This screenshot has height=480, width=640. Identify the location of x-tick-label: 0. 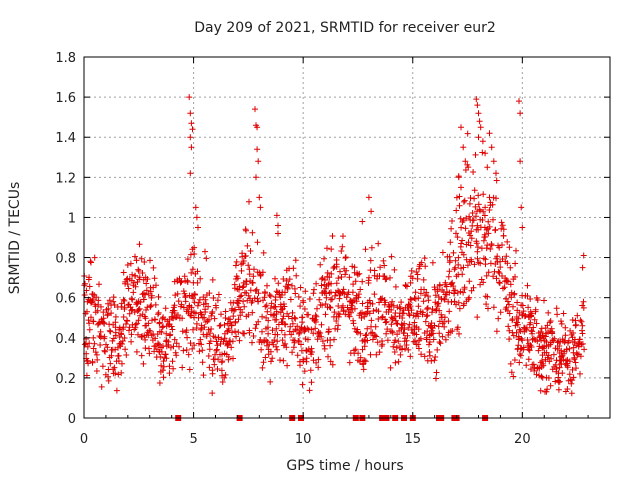
(84, 439).